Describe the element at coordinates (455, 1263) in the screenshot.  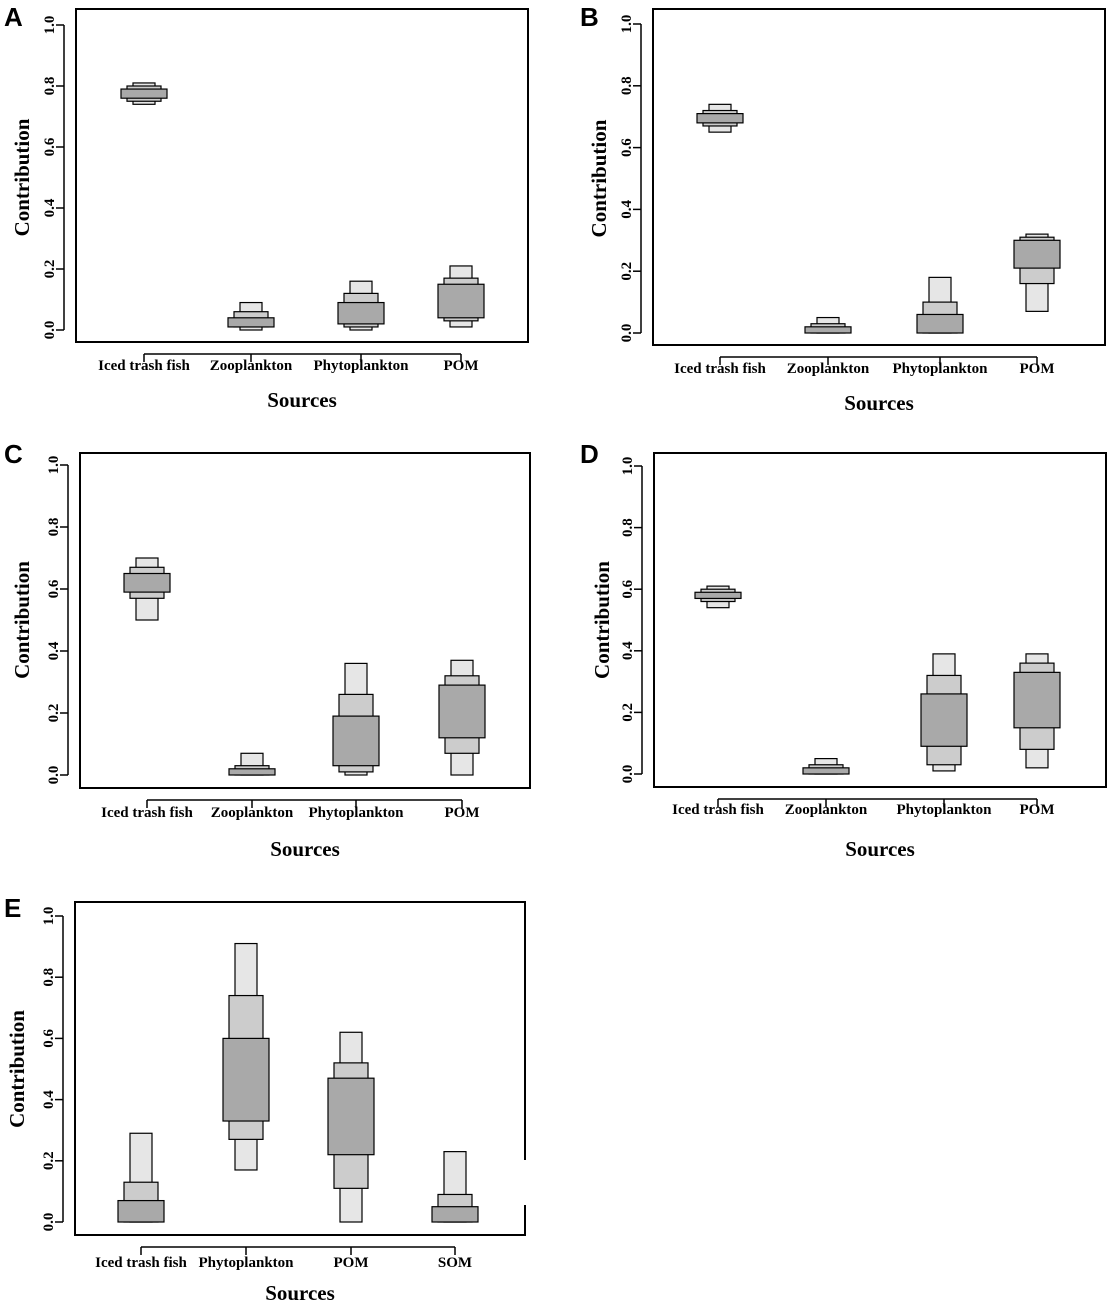
I see `x-tick-label: SOM` at that location.